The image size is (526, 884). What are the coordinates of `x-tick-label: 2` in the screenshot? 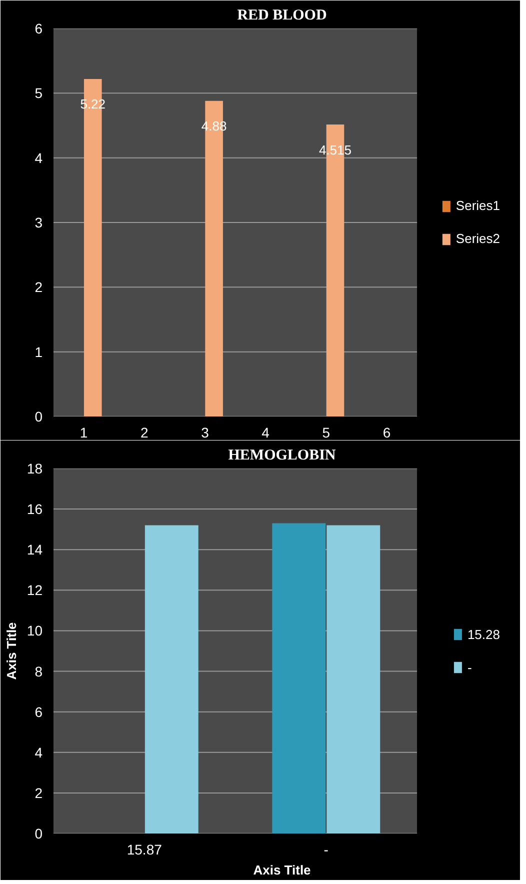 It's located at (144, 432).